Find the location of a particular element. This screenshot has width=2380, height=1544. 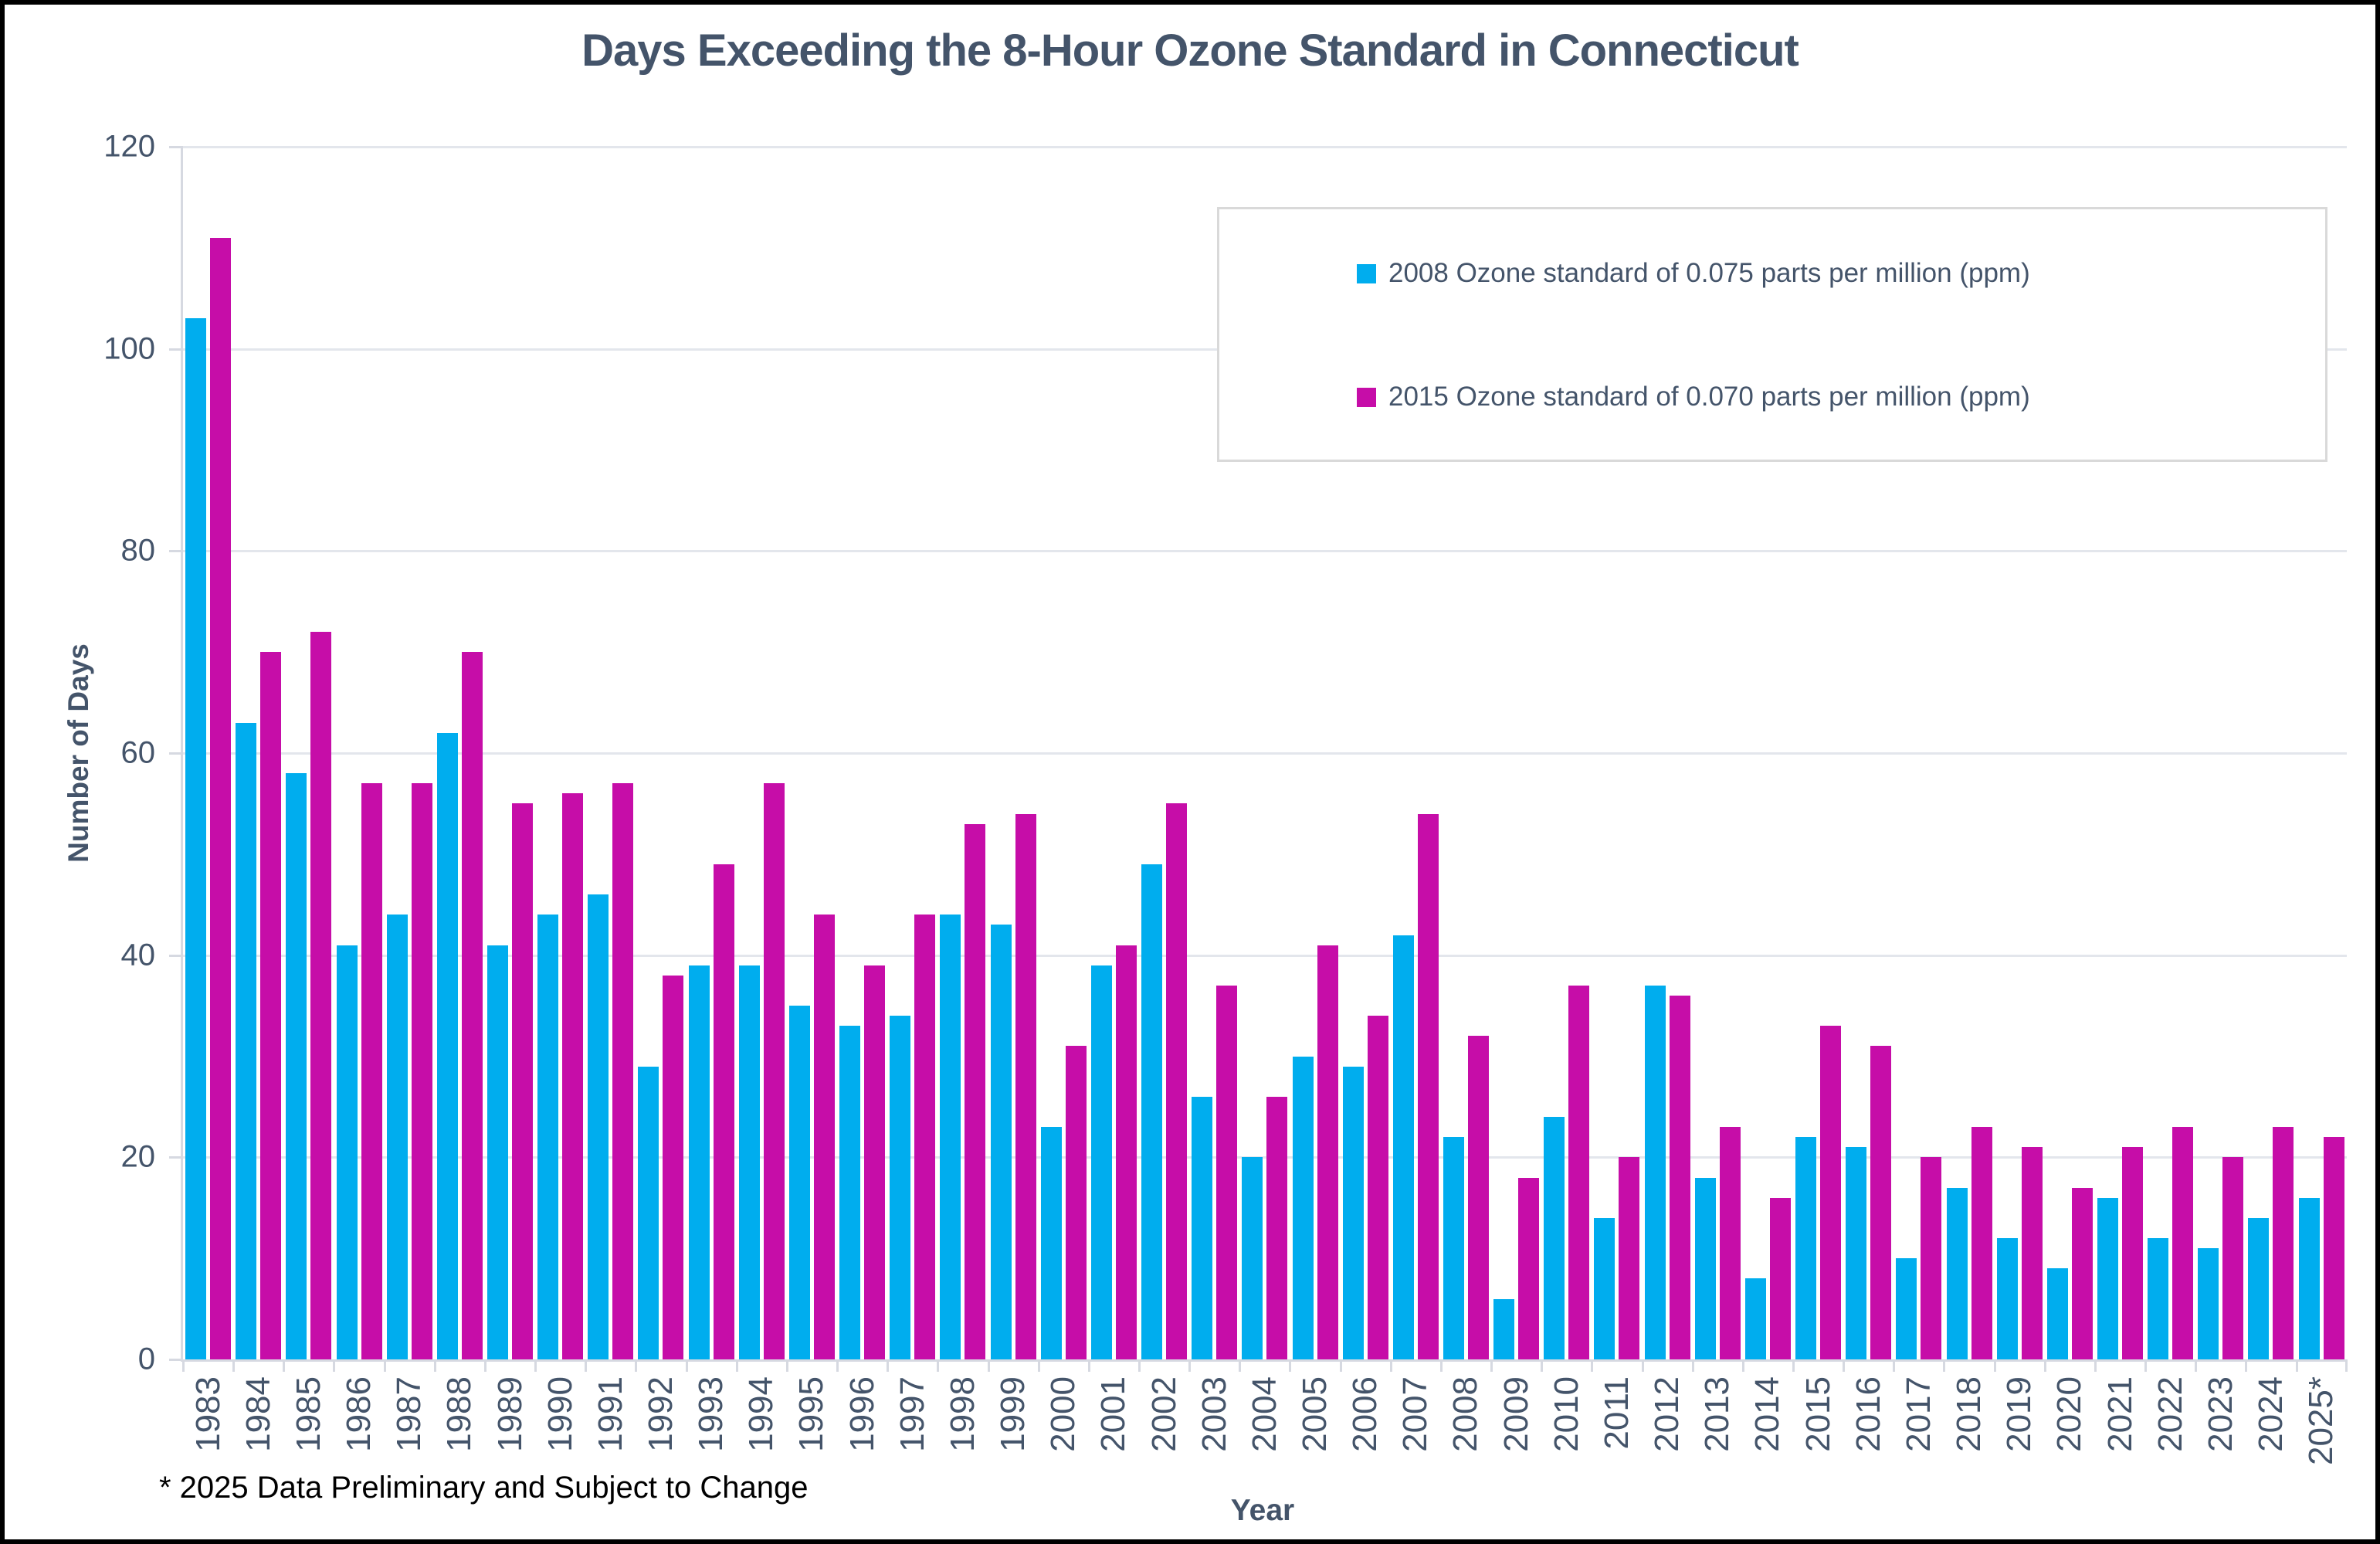

x-tick-label-2017: 2017 is located at coordinates (1918, 1414).